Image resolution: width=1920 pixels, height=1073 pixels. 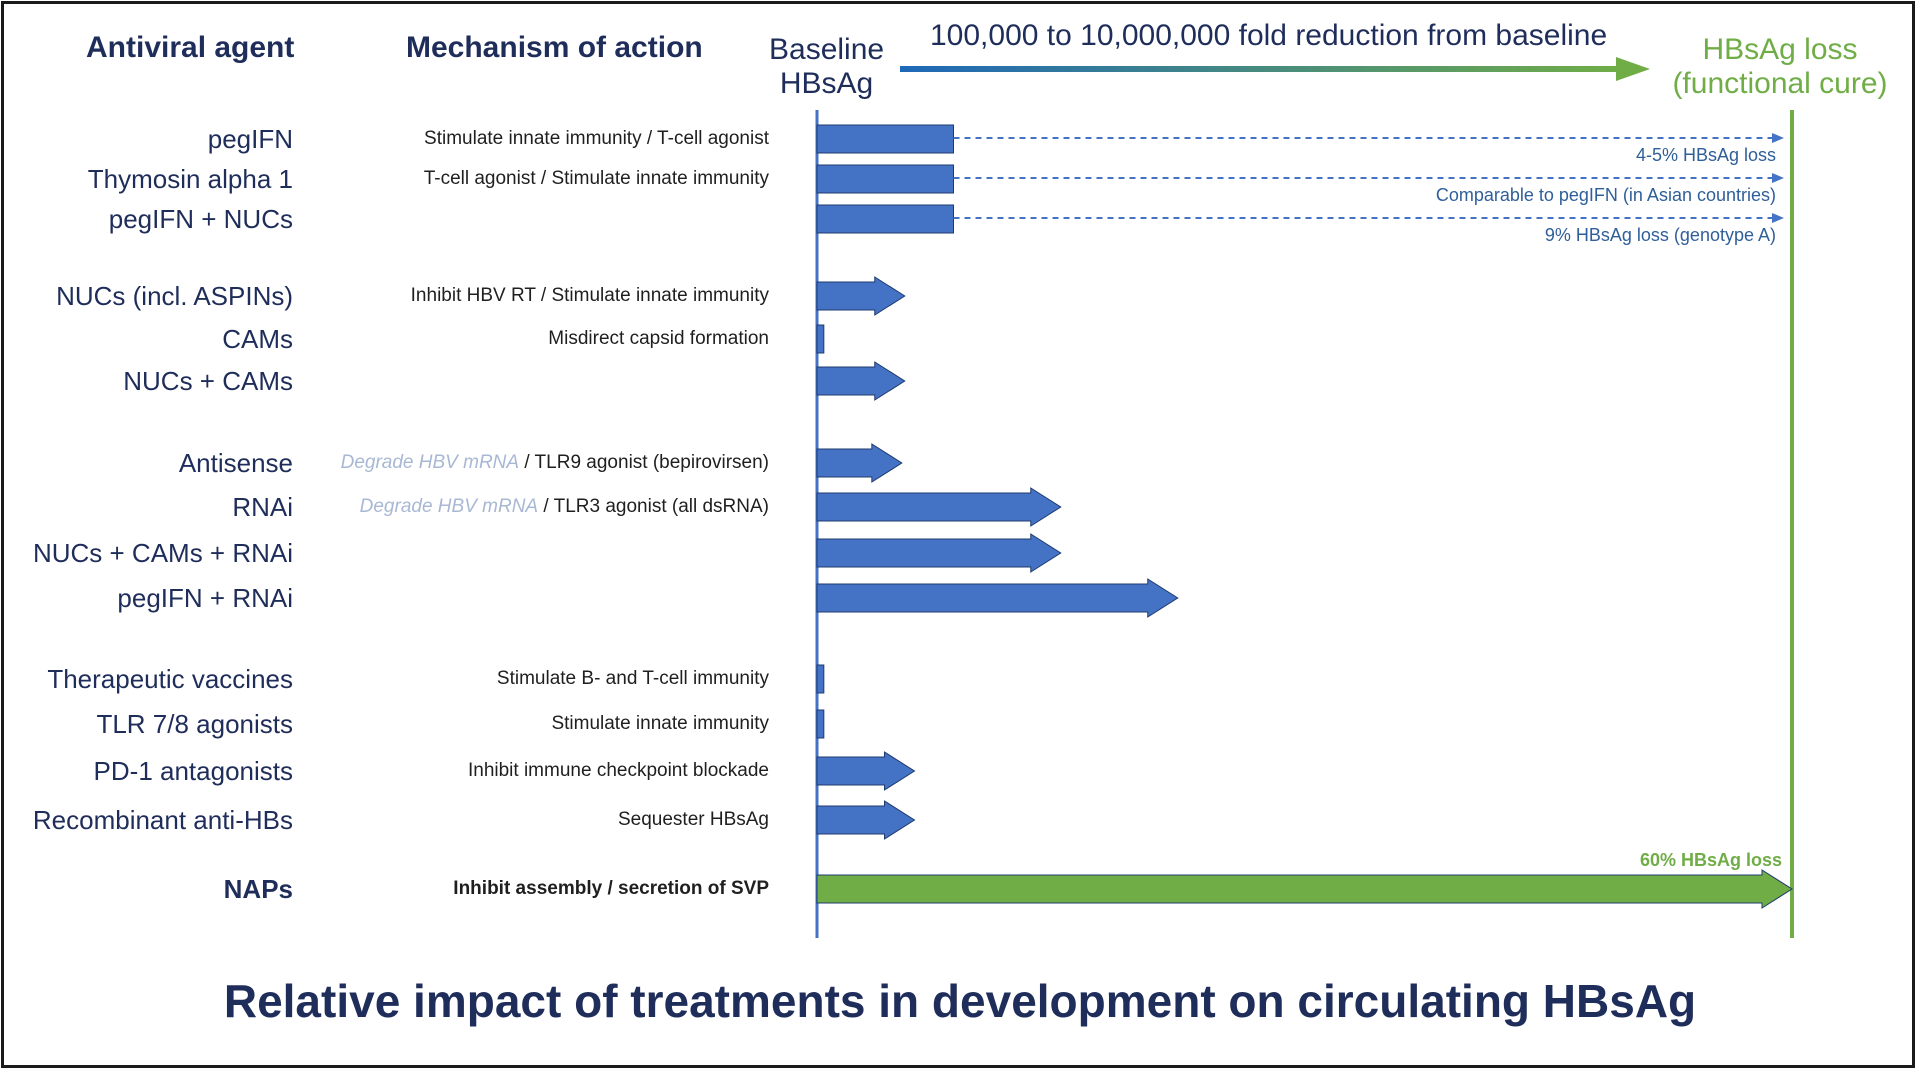 I want to click on agent-label-14: NAPs, so click(x=258, y=889).